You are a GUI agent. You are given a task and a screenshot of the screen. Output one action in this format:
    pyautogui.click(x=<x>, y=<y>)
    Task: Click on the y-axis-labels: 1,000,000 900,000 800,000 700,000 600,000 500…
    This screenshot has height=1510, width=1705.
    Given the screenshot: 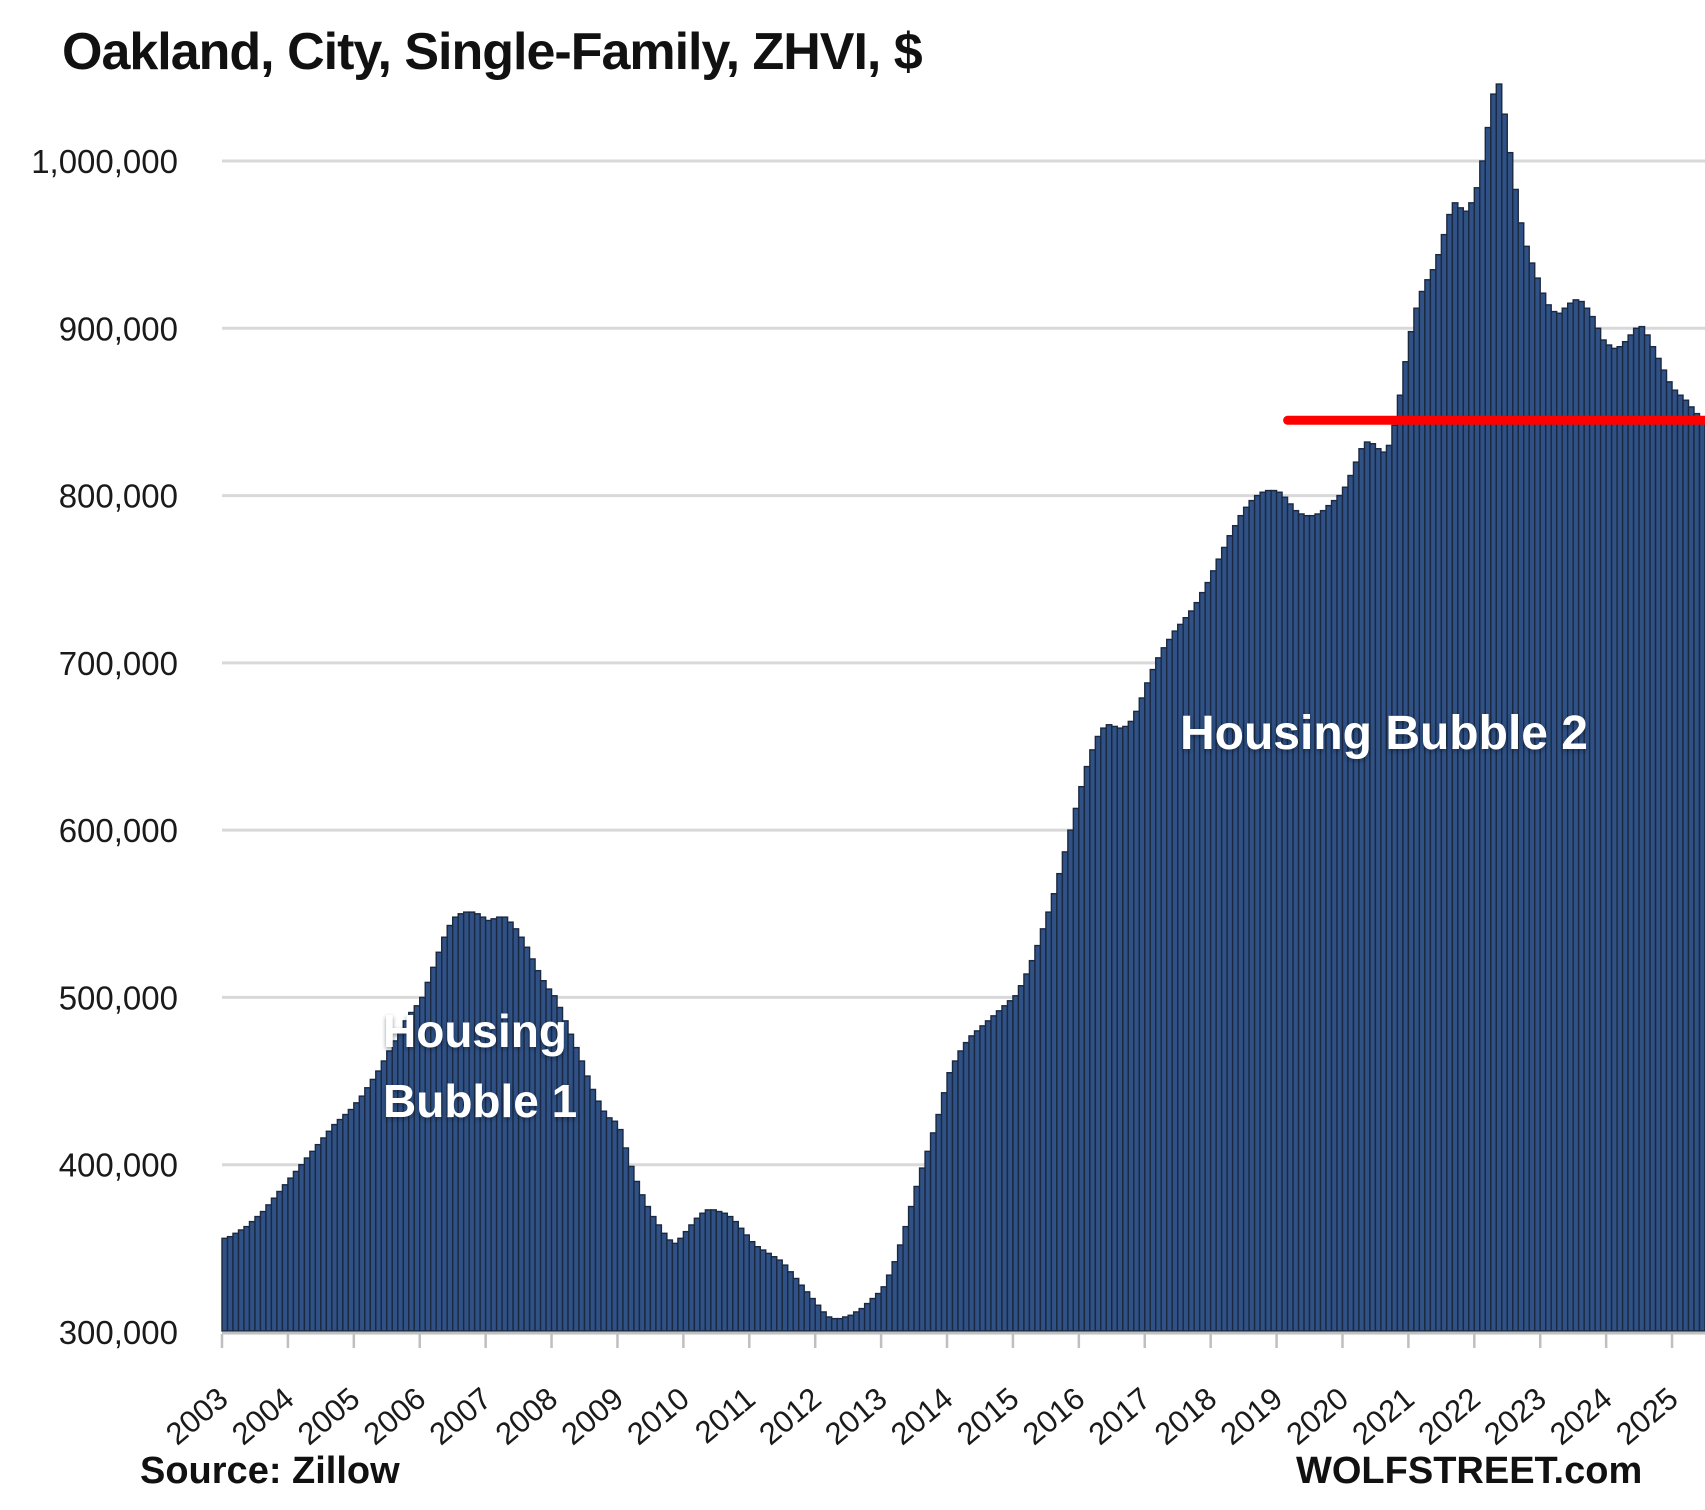 What is the action you would take?
    pyautogui.click(x=104, y=747)
    